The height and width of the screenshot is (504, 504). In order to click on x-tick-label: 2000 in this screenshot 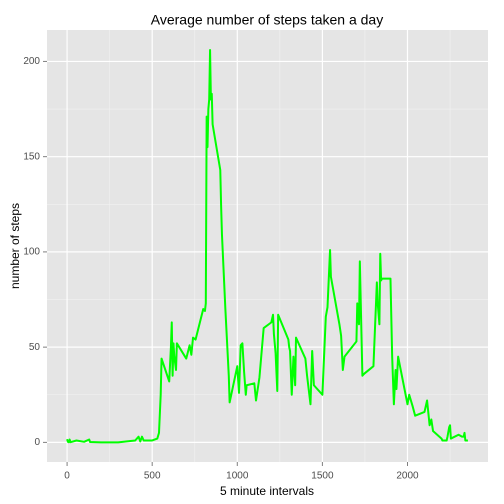, I will do `click(407, 476)`.